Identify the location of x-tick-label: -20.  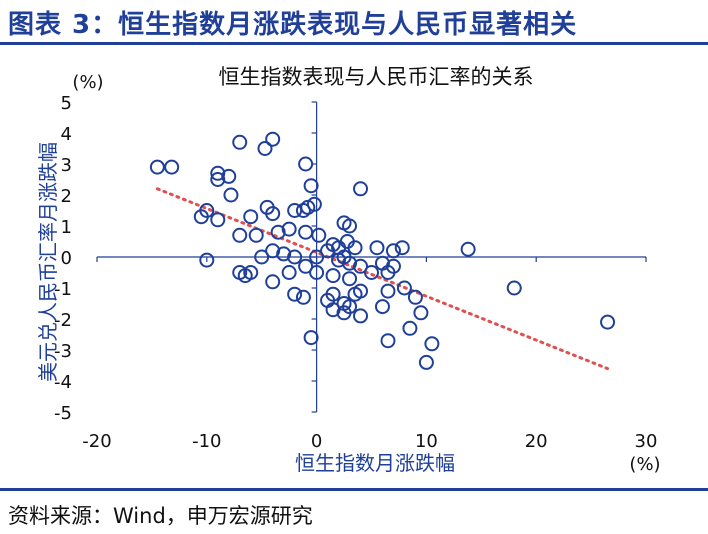
(96, 441).